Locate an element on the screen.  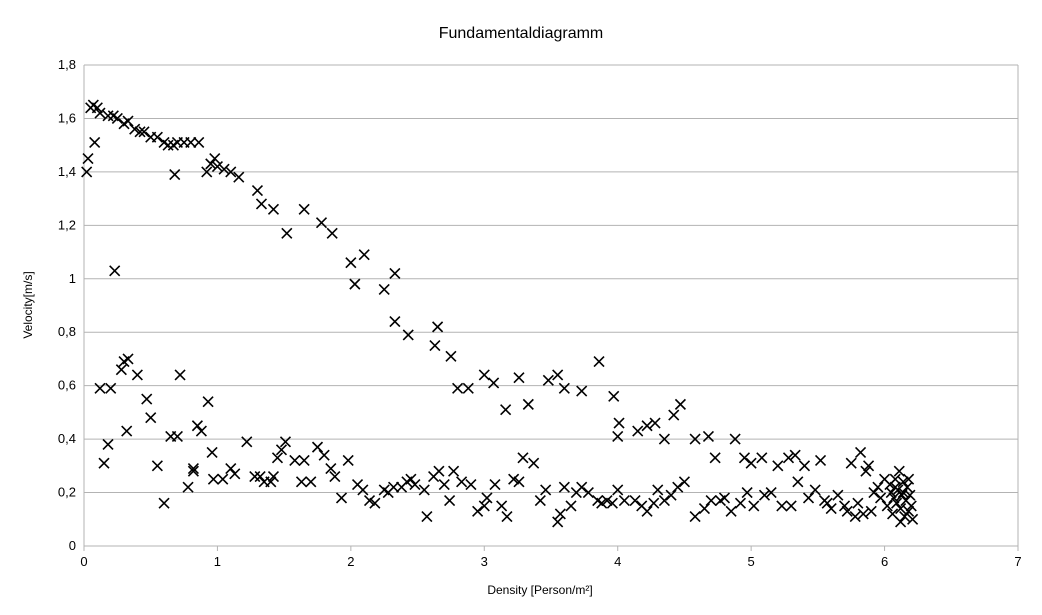
y-tick-label: 1 is located at coordinates (72, 278).